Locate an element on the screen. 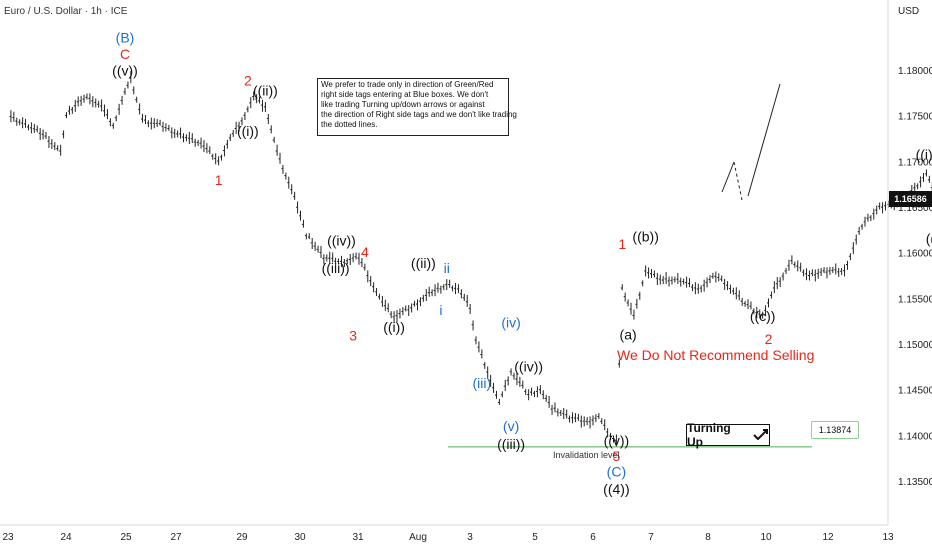 The image size is (932, 555). symbol-title: Euro / U.S. Dollar · 1h · ICE is located at coordinates (66, 11).